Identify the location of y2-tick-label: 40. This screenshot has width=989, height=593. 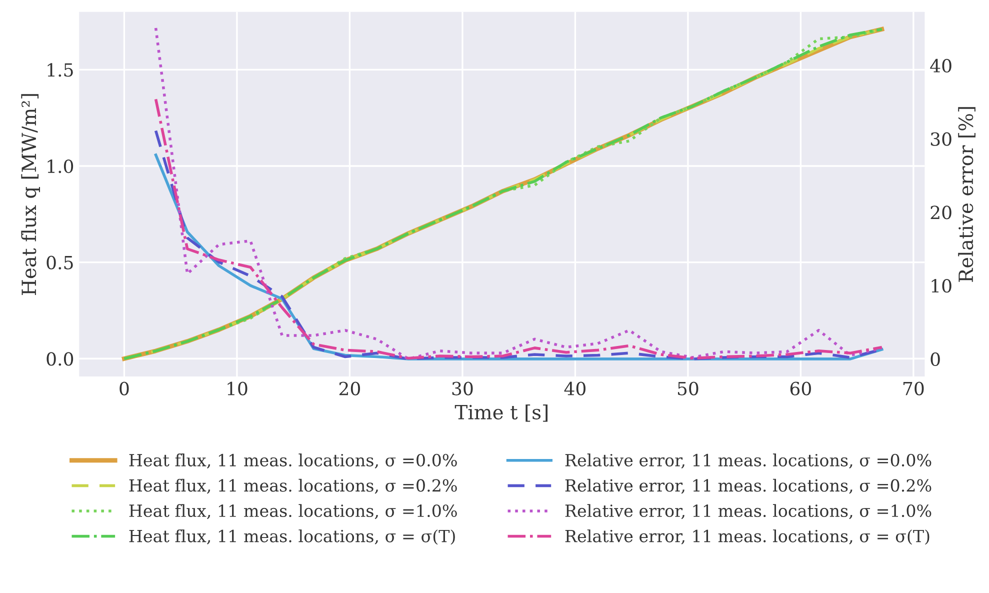
(941, 65).